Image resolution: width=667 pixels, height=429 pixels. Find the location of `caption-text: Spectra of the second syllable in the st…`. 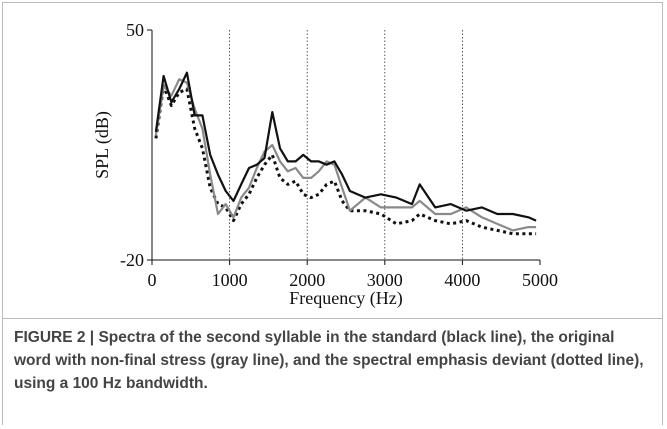

caption-text: Spectra of the second syllable in the st… is located at coordinates (329, 360).